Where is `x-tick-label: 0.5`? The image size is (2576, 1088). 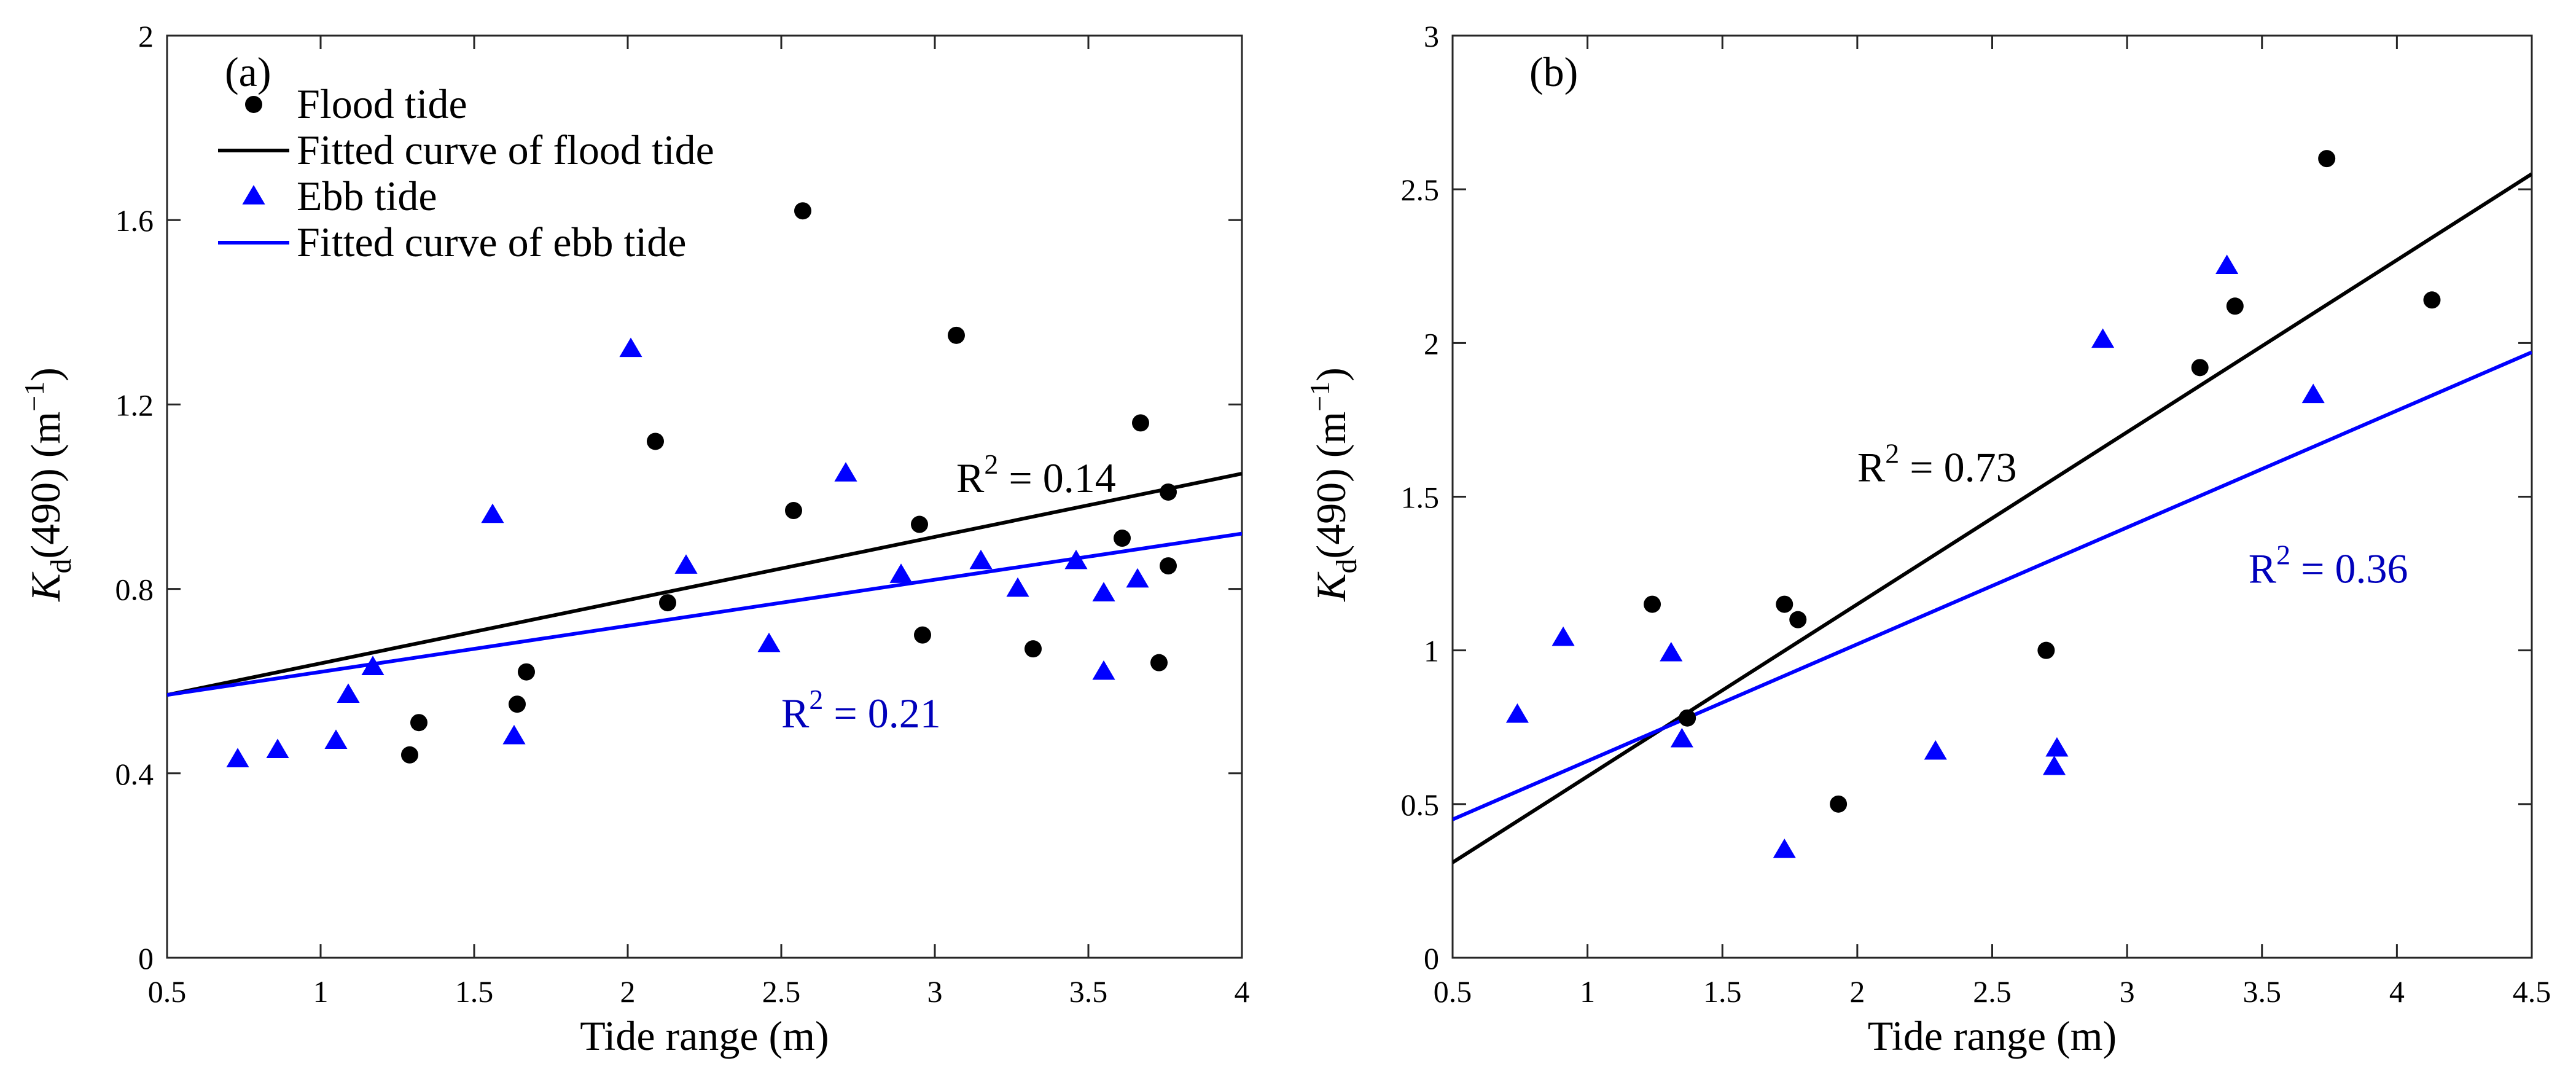
x-tick-label: 0.5 is located at coordinates (167, 991).